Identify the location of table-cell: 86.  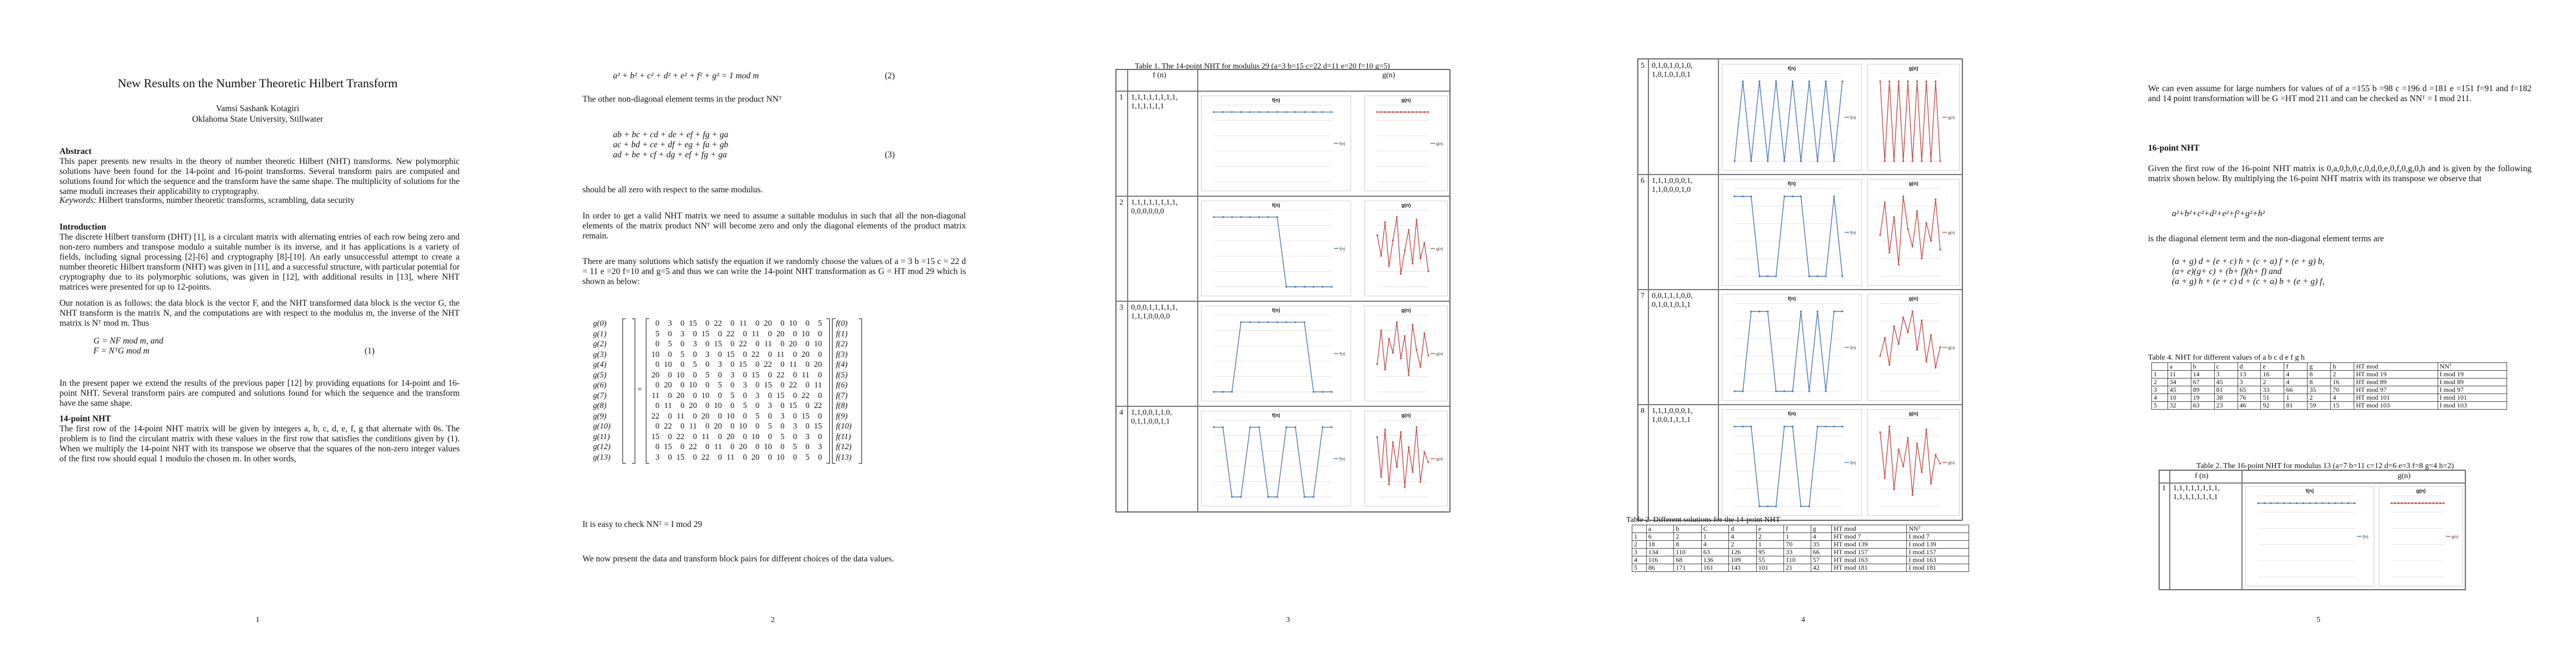
(1660, 568).